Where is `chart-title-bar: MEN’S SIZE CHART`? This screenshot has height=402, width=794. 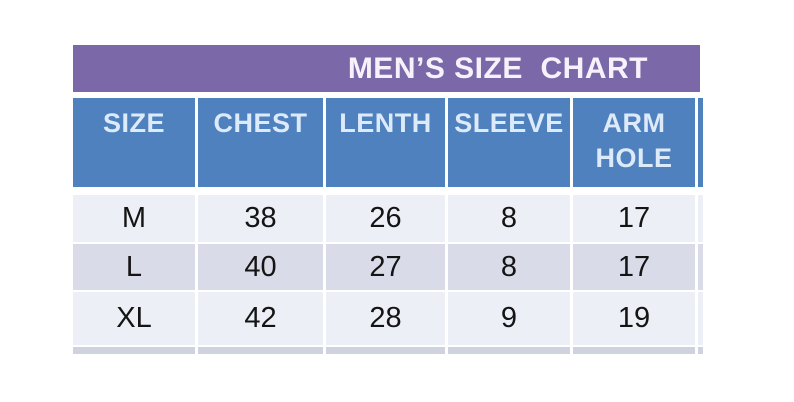 chart-title-bar: MEN’S SIZE CHART is located at coordinates (386, 68).